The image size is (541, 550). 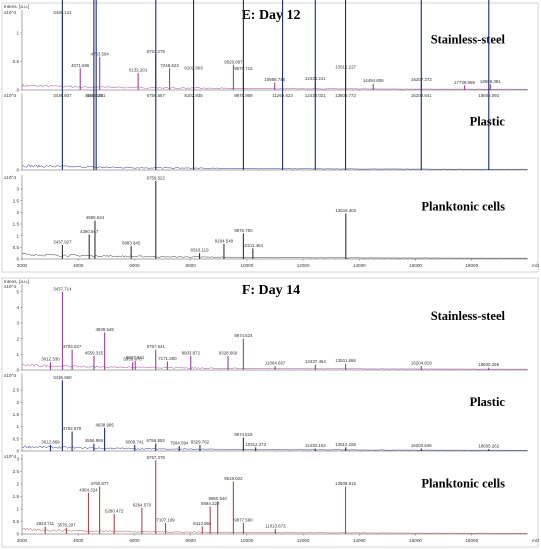 I want to click on peak-label: 2823.711, so click(x=45, y=523).